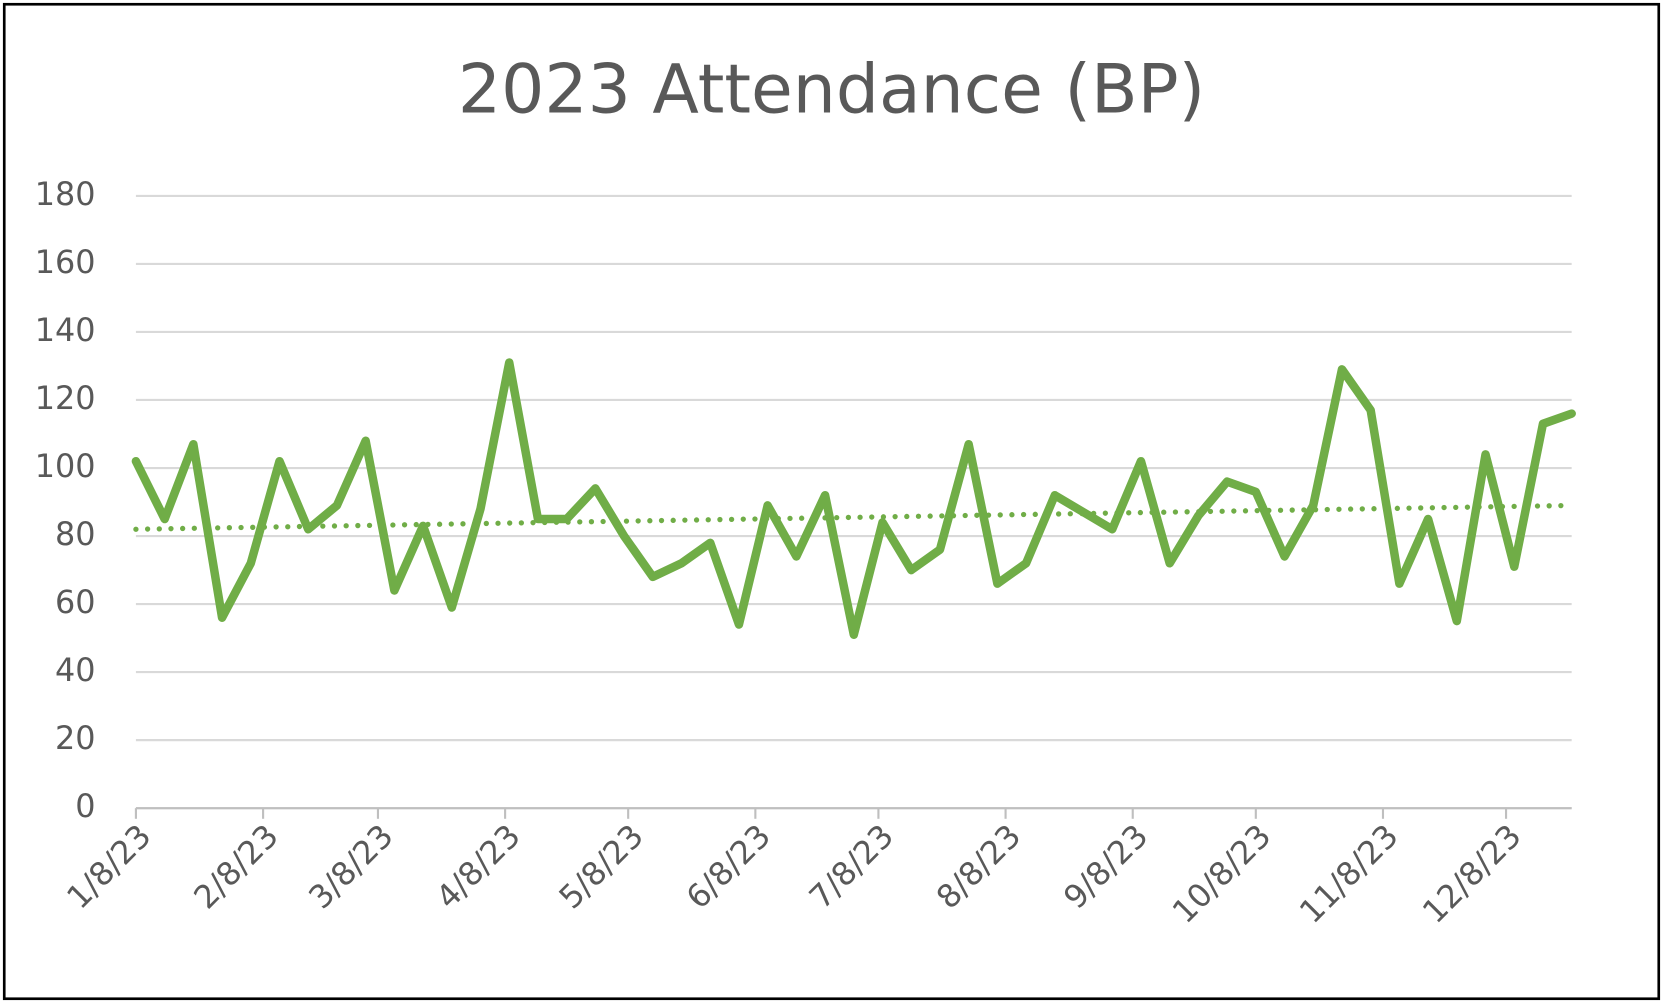 Image resolution: width=1663 pixels, height=1003 pixels. What do you see at coordinates (65, 466) in the screenshot?
I see `y-tick-label: 100` at bounding box center [65, 466].